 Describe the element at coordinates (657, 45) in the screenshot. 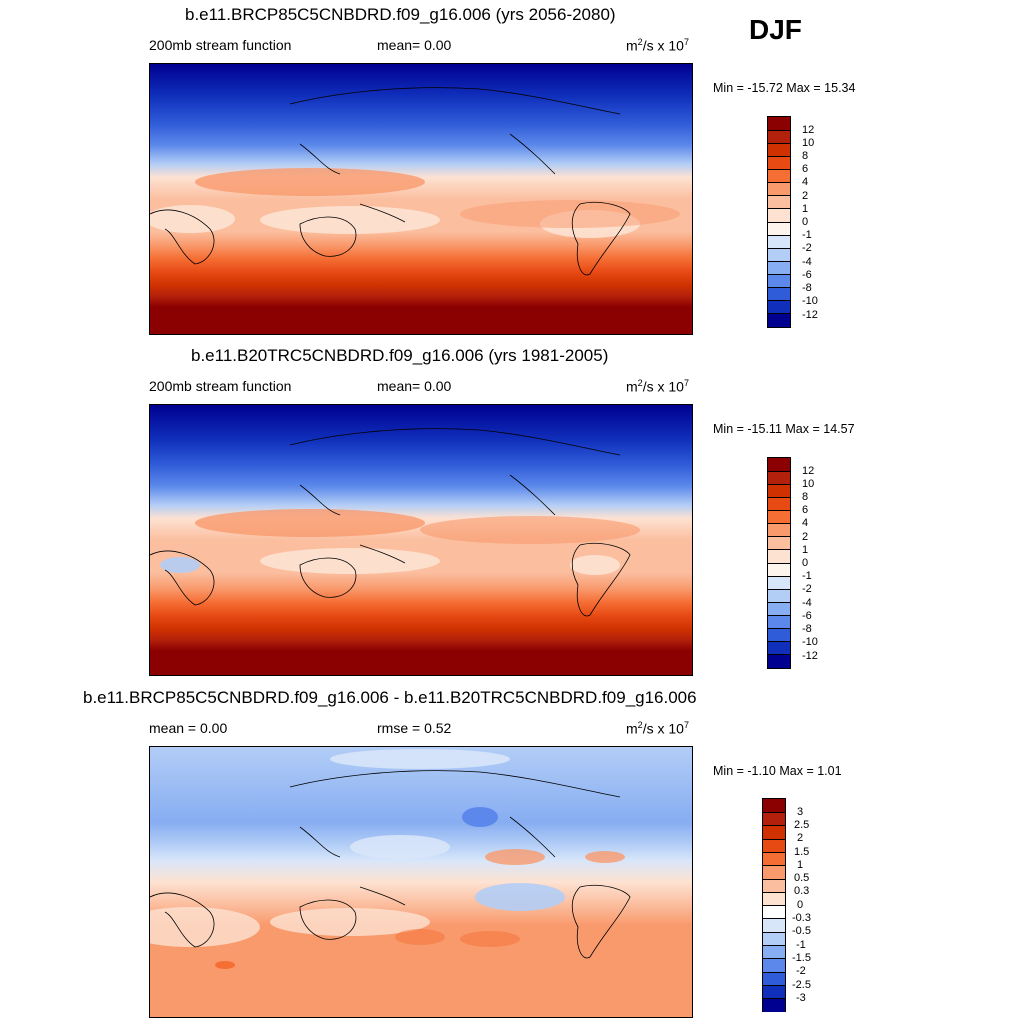

I see `panel-1-units-label: m2/s x 107` at that location.